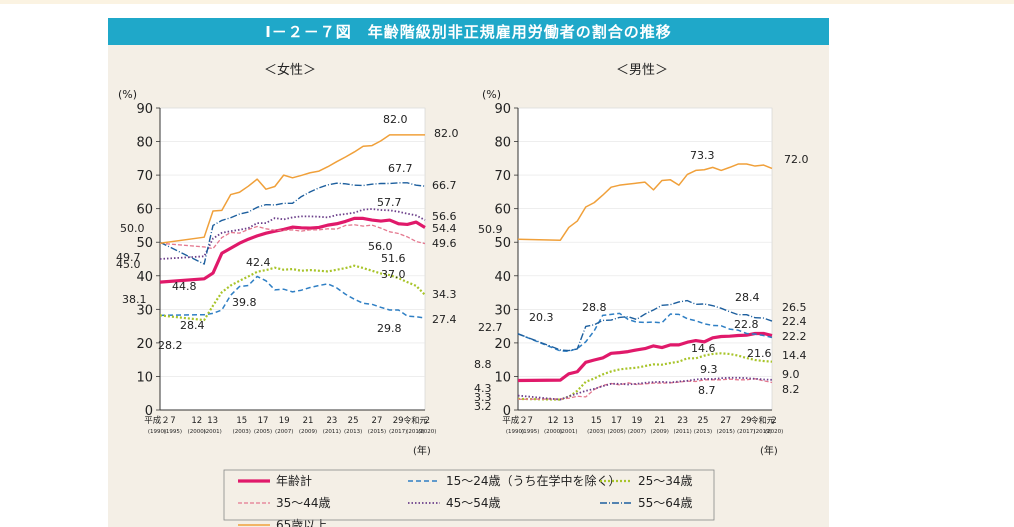  I want to click on female-y-tick-label: 30, so click(144, 310).